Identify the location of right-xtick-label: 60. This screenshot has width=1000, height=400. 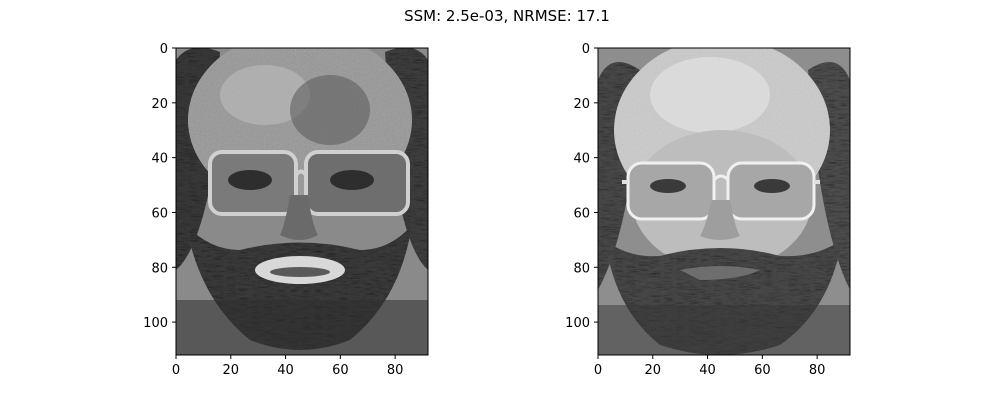
(762, 370).